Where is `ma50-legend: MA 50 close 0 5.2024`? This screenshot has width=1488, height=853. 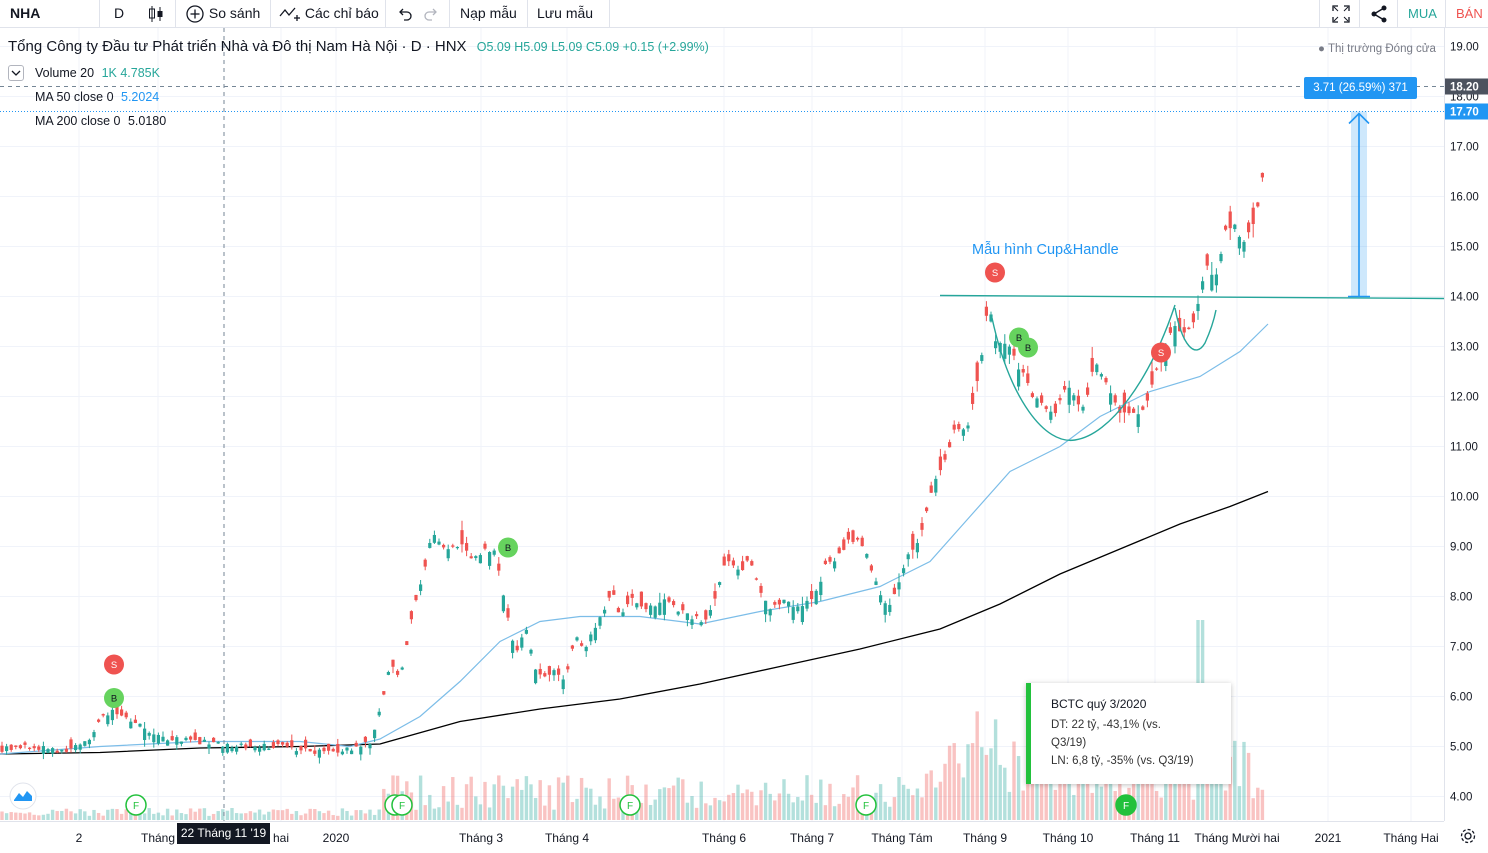 ma50-legend: MA 50 close 0 5.2024 is located at coordinates (97, 97).